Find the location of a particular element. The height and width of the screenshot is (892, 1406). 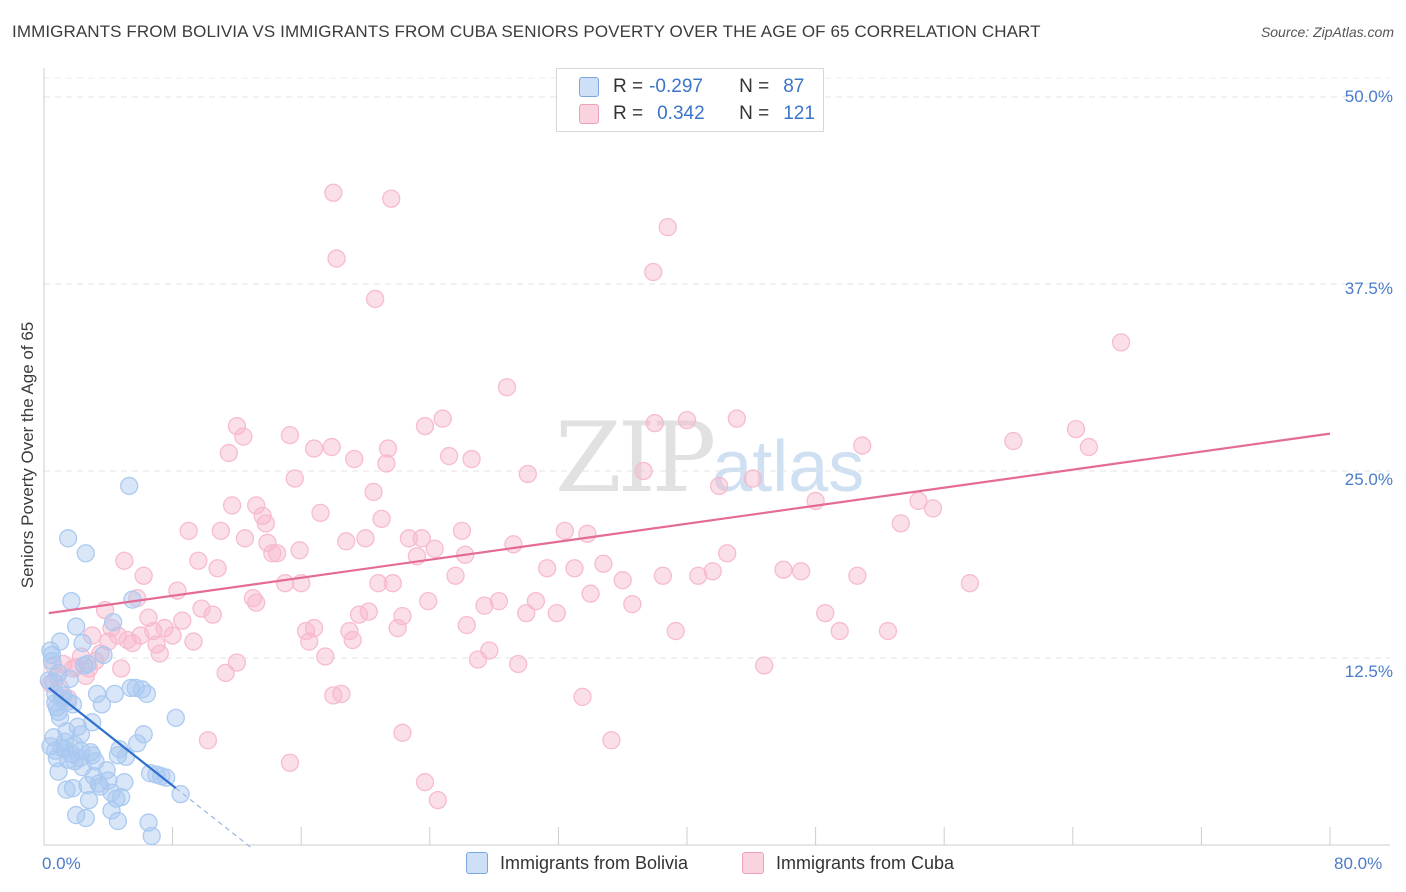

bottom-legend-label-cuba: Immigrants from Cuba is located at coordinates (865, 862).